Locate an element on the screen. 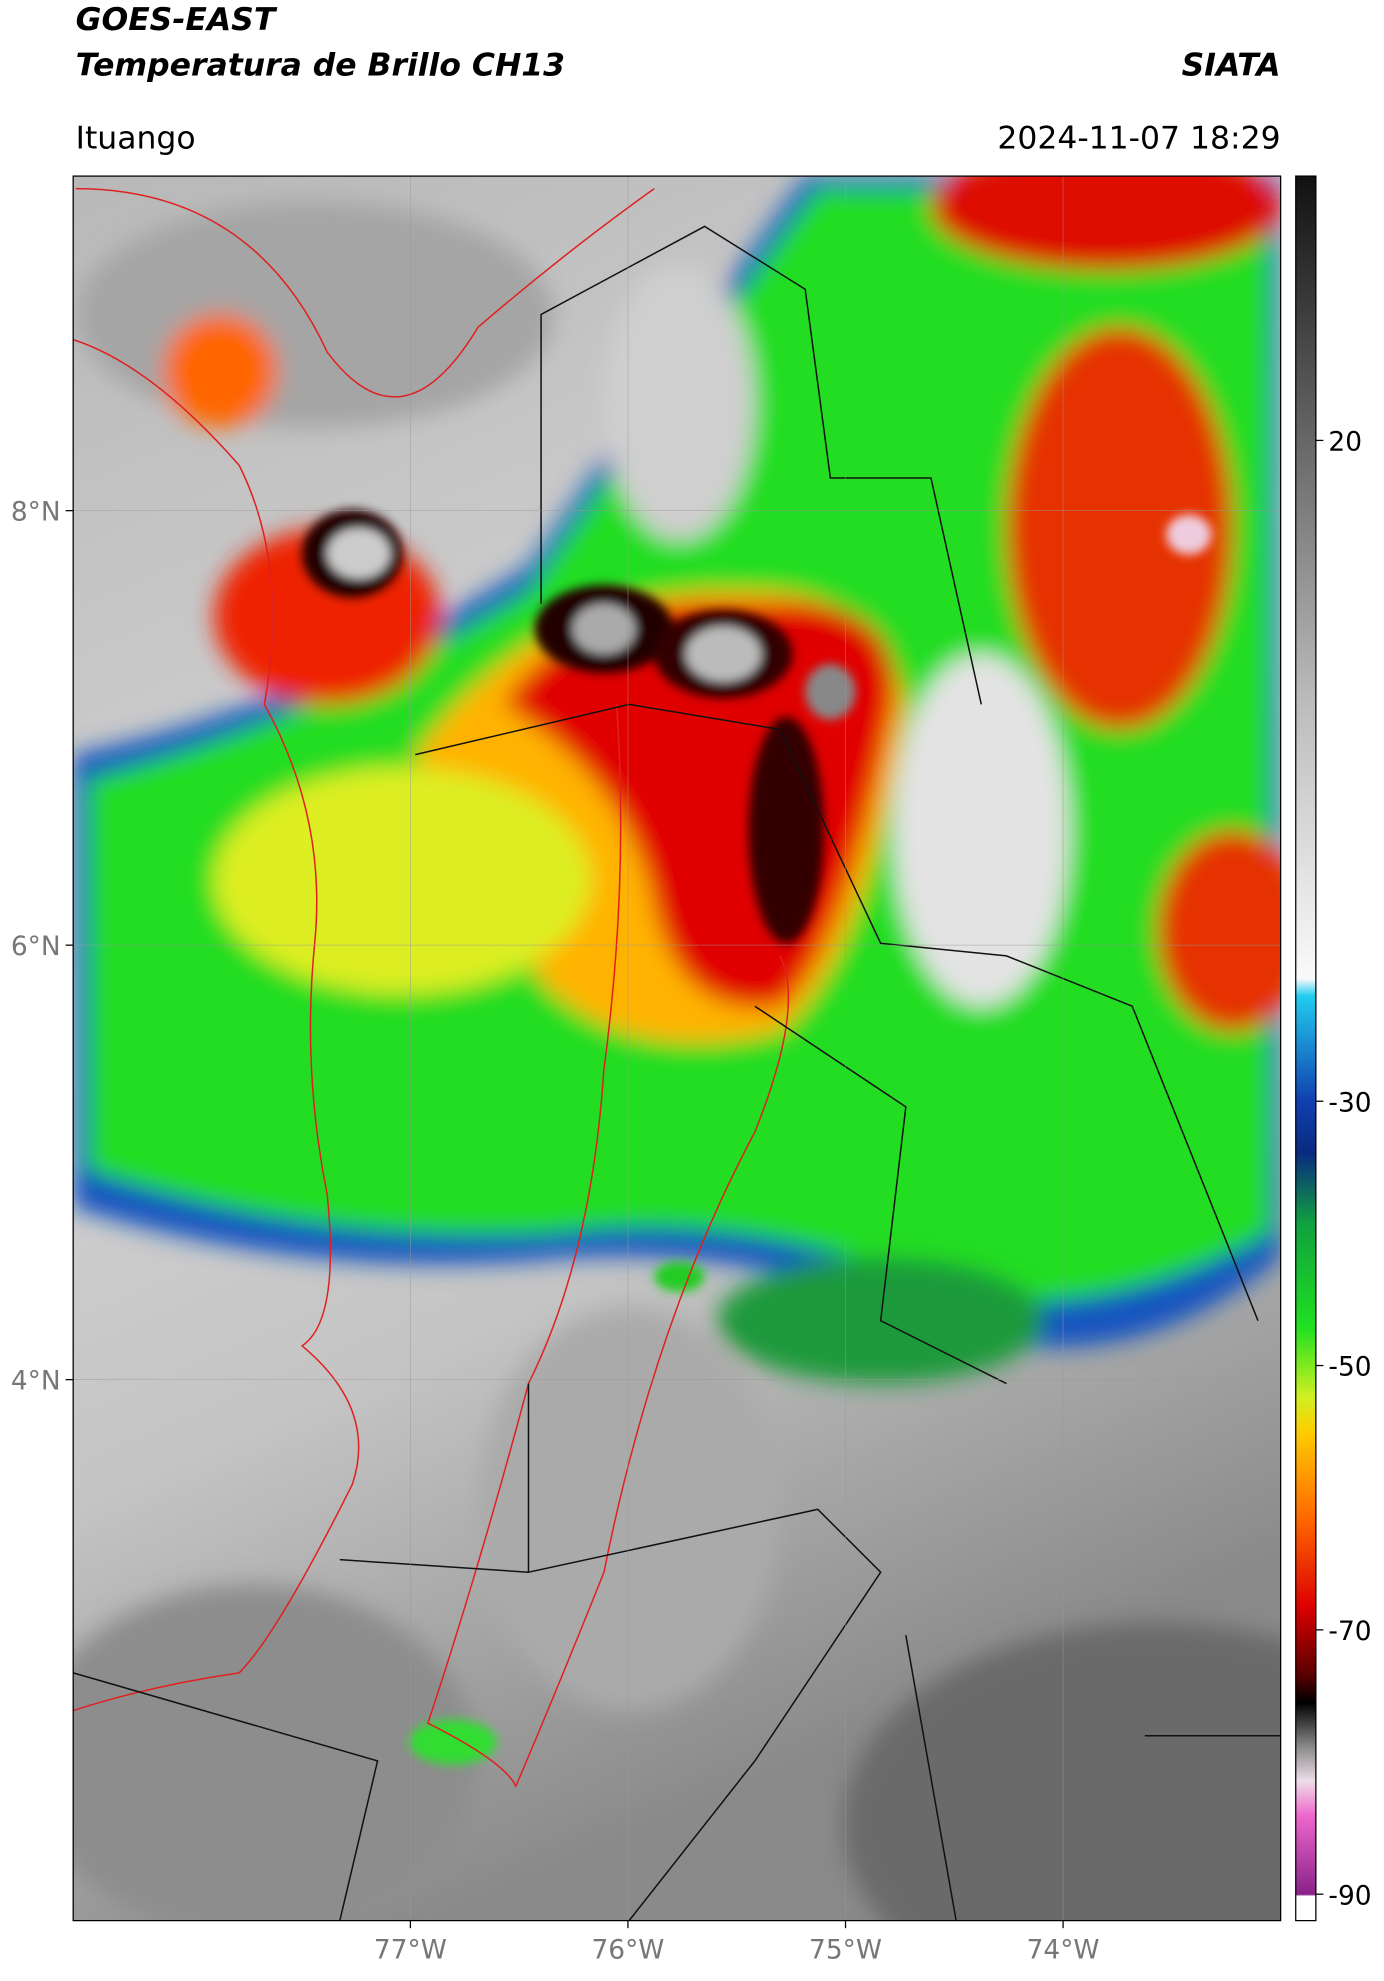 Image resolution: width=1384 pixels, height=1981 pixels. colorbar-tick-label: 20 is located at coordinates (1345, 441).